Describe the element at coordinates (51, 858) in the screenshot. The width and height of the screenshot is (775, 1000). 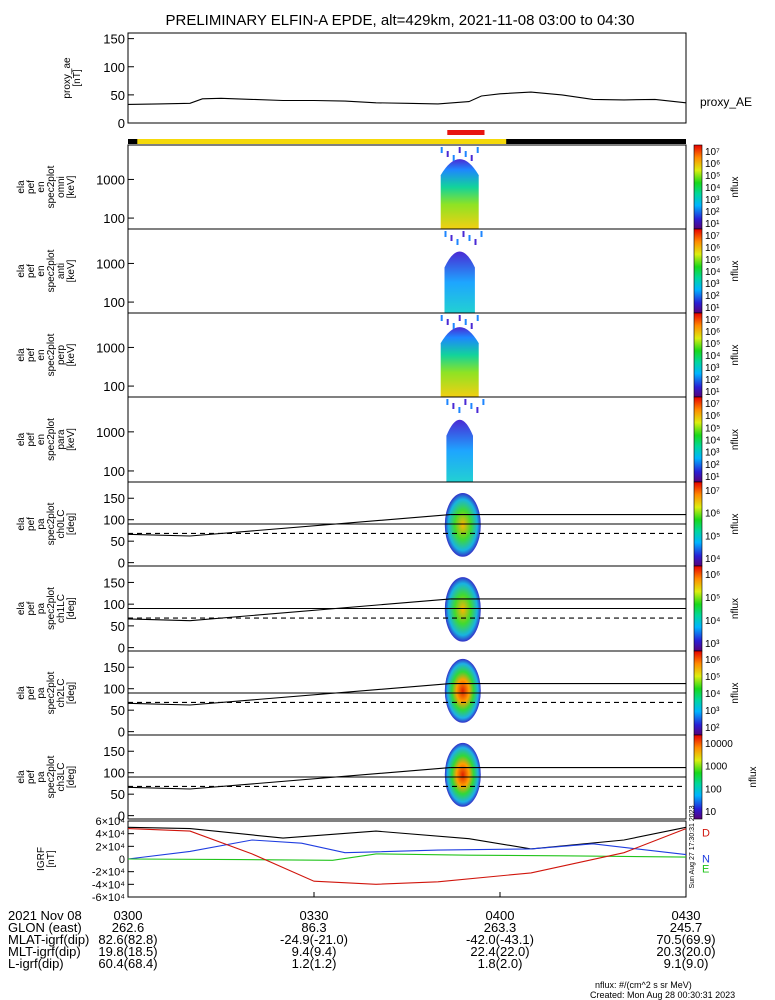
I see `y-axis-label-line: [nT]` at that location.